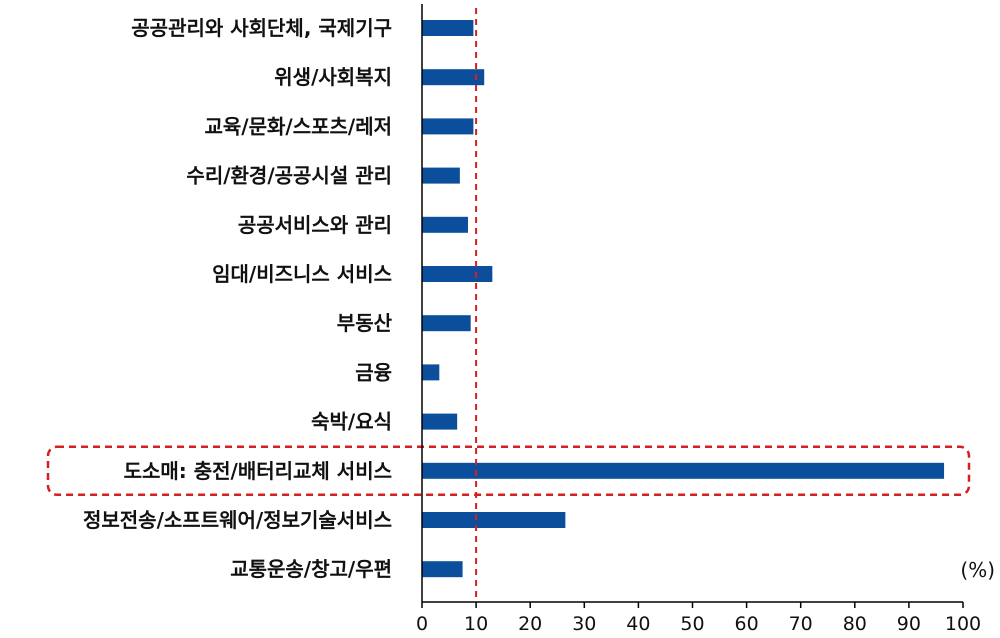 Image resolution: width=1000 pixels, height=638 pixels. I want to click on category-label: 수리/환경/공공시설 관리, so click(289, 176).